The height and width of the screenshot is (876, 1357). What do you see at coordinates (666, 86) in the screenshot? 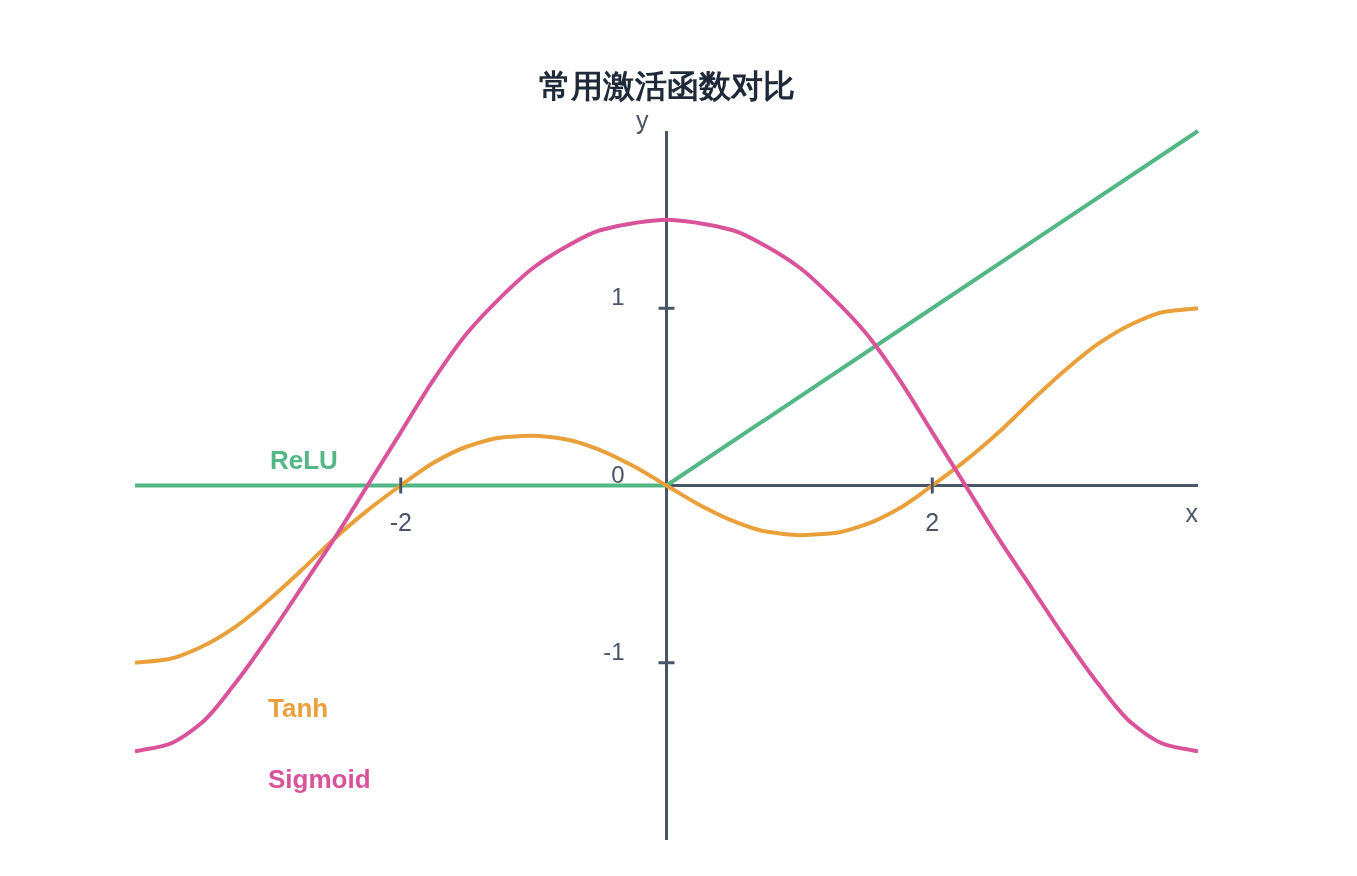
I see `chart-title: 常用激活函数对比` at bounding box center [666, 86].